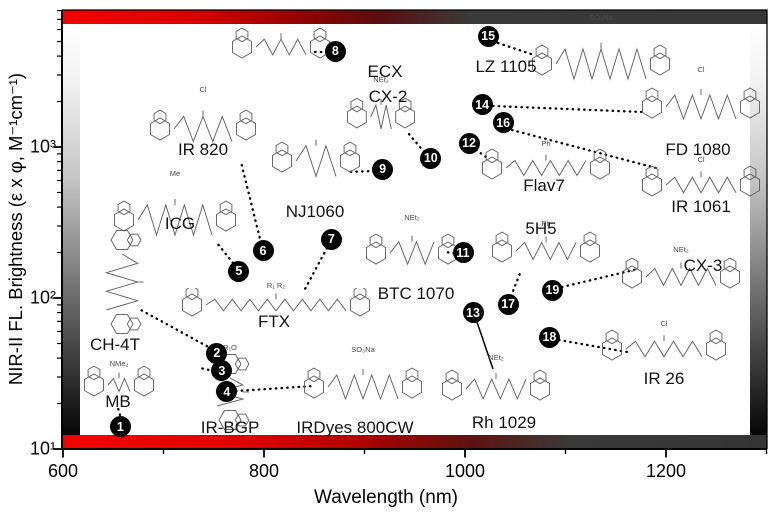  What do you see at coordinates (546, 251) in the screenshot?
I see `molecule-structure-5H5` at bounding box center [546, 251].